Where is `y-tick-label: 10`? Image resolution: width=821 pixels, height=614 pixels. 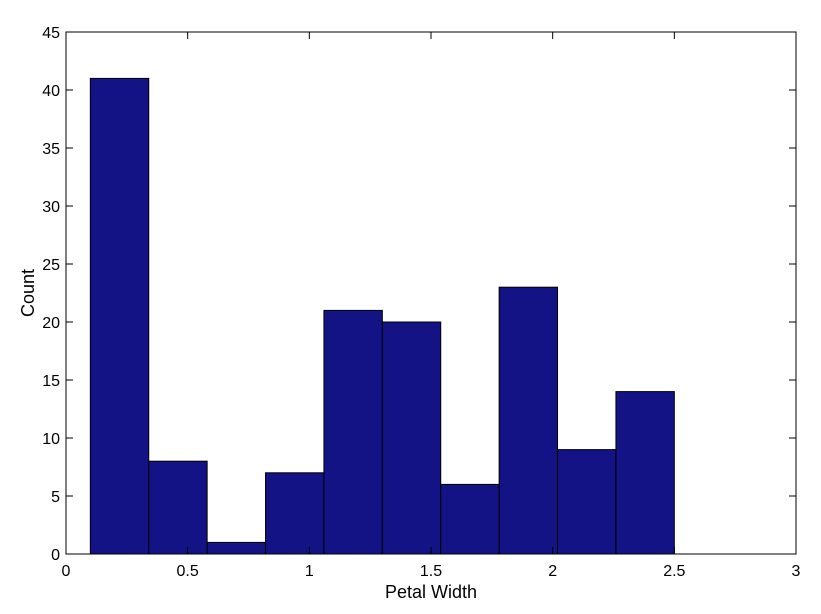 y-tick-label: 10 is located at coordinates (51, 439).